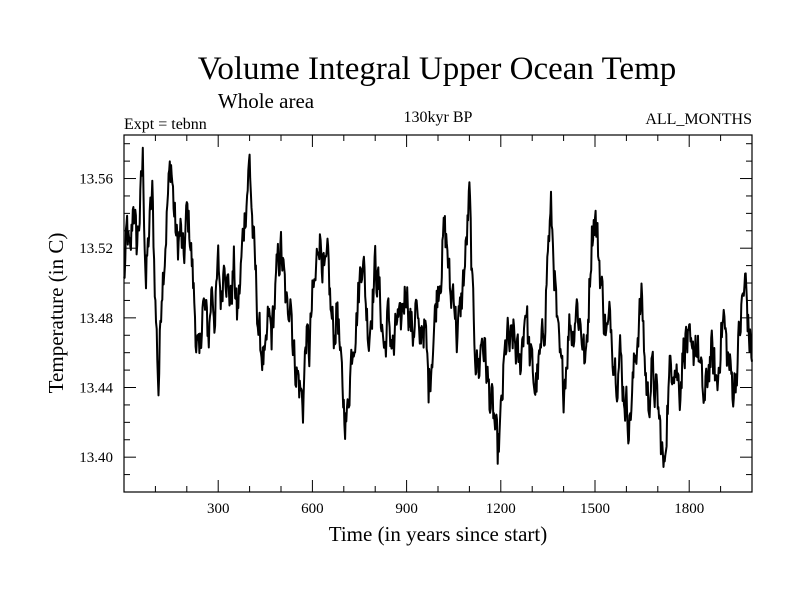 The image size is (800, 600). I want to click on y-tick-label: 13.56, so click(96, 180).